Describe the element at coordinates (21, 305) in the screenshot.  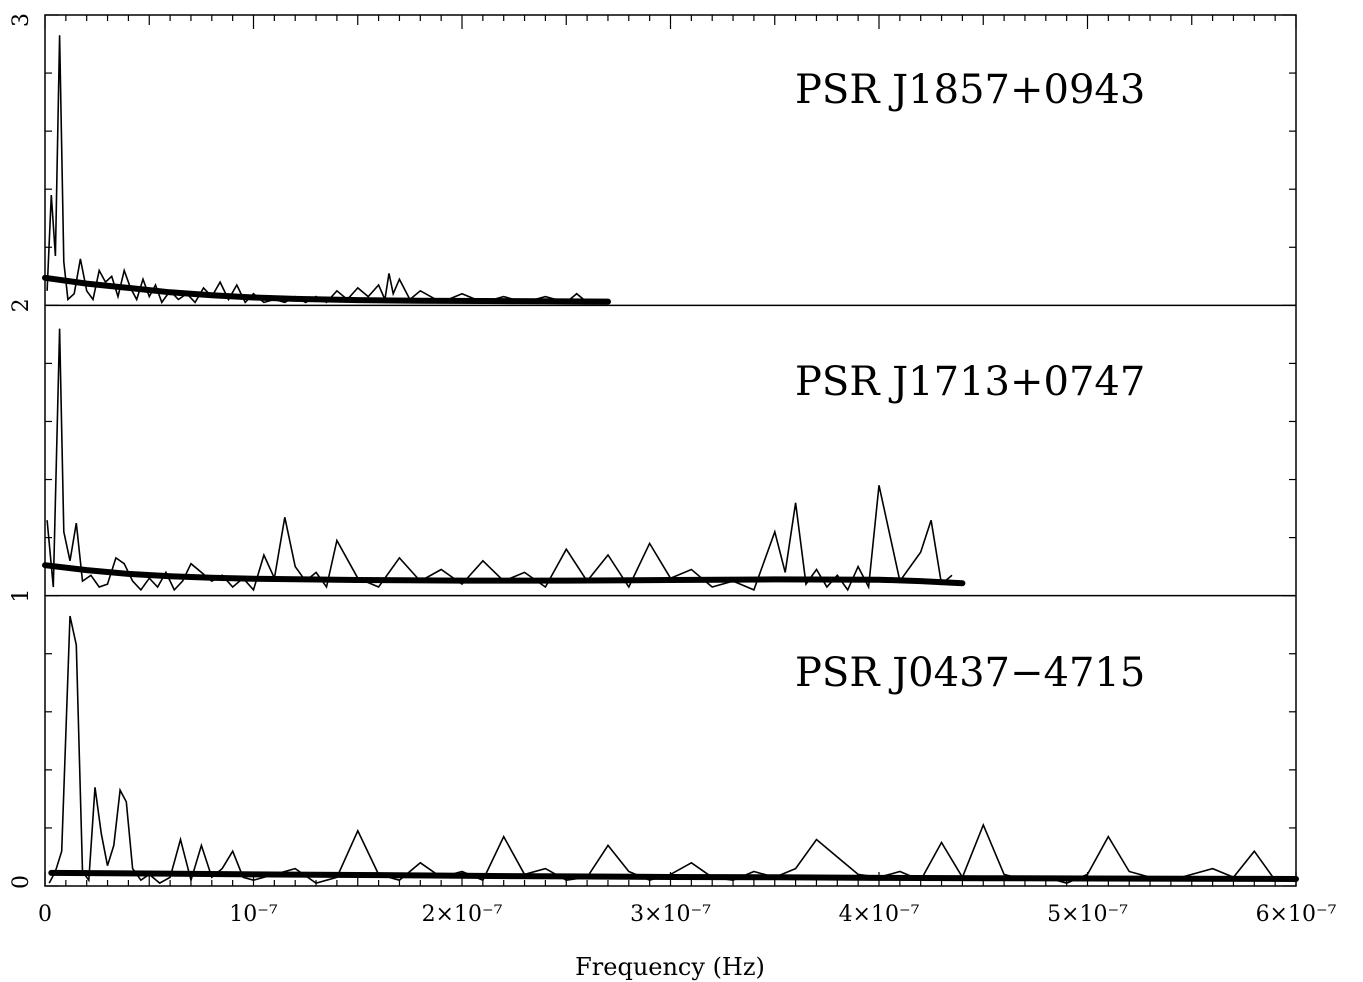
I see `y-tick-label: 2` at that location.